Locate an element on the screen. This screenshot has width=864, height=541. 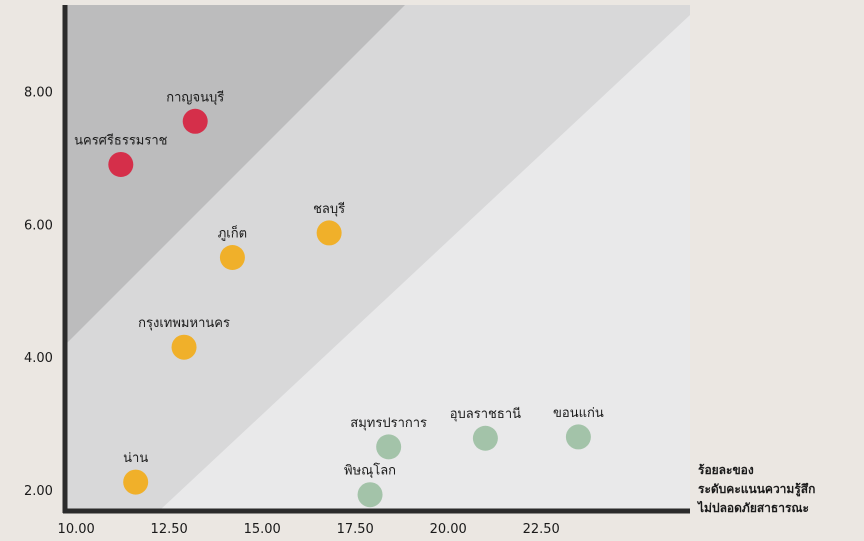
point-label: อุบลราชธานี is located at coordinates (485, 414).